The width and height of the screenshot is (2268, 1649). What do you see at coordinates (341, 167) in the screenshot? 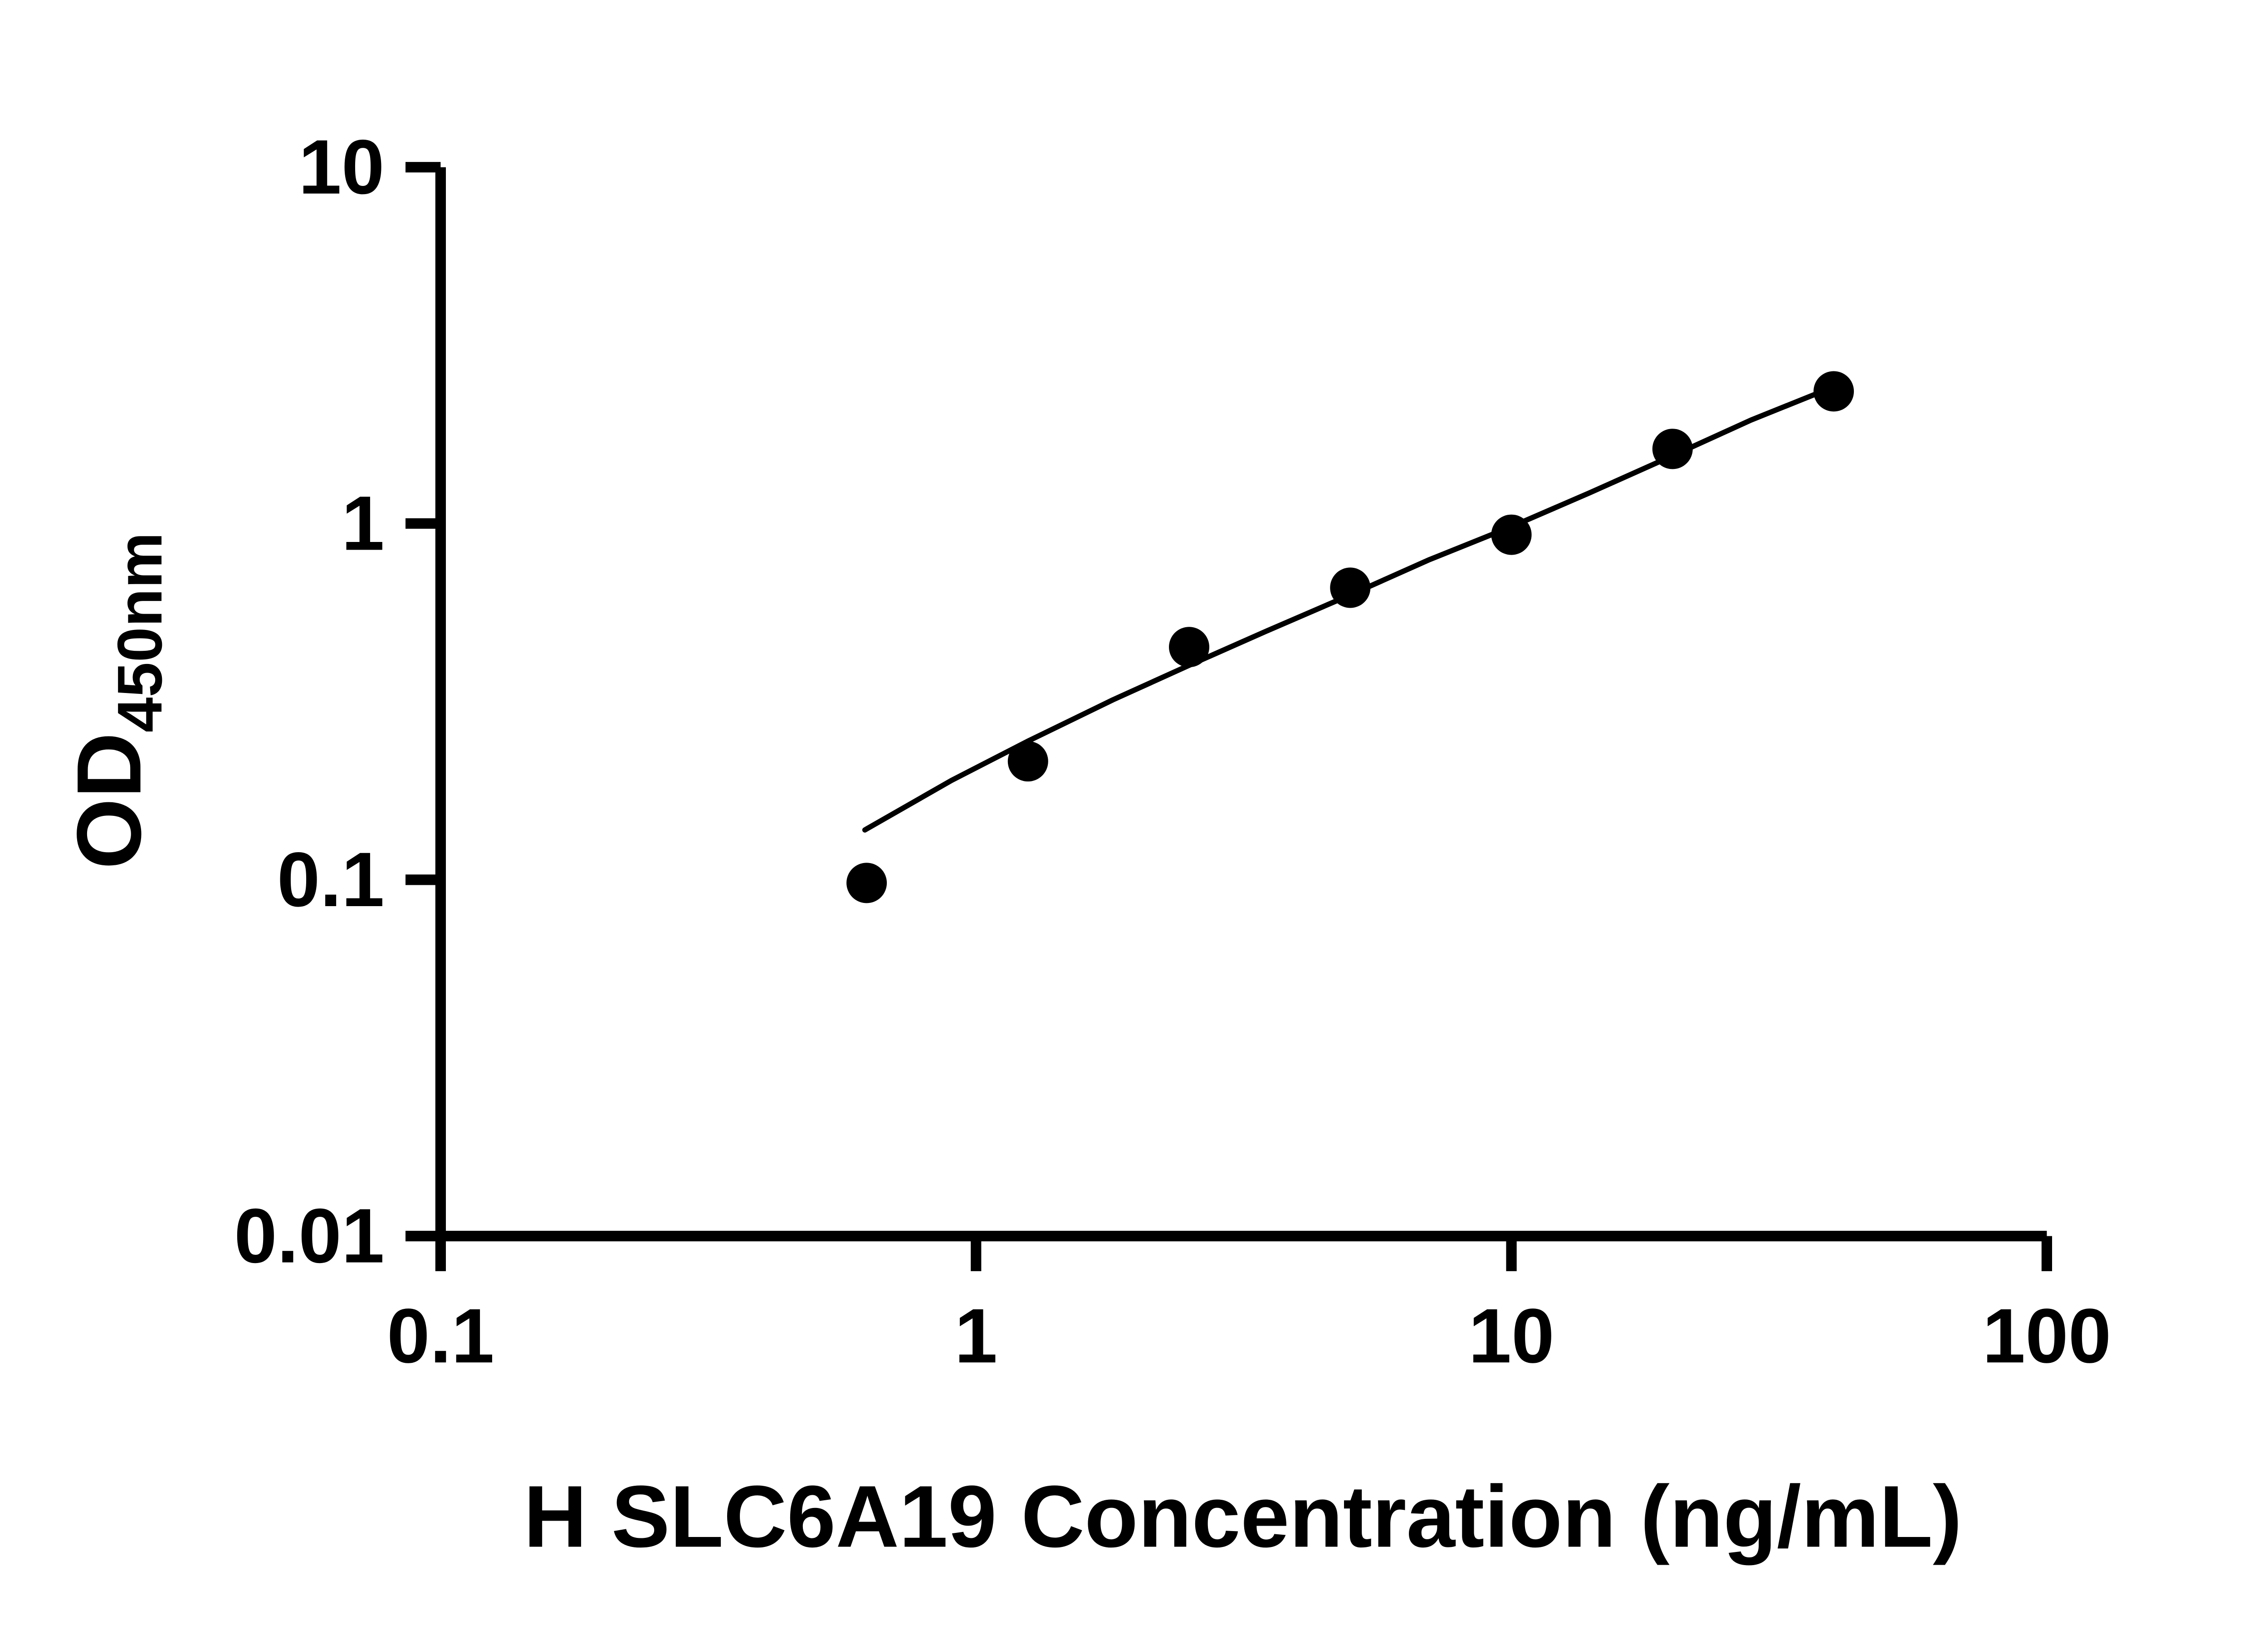
I see `y-axis-tick-label: 10` at bounding box center [341, 167].